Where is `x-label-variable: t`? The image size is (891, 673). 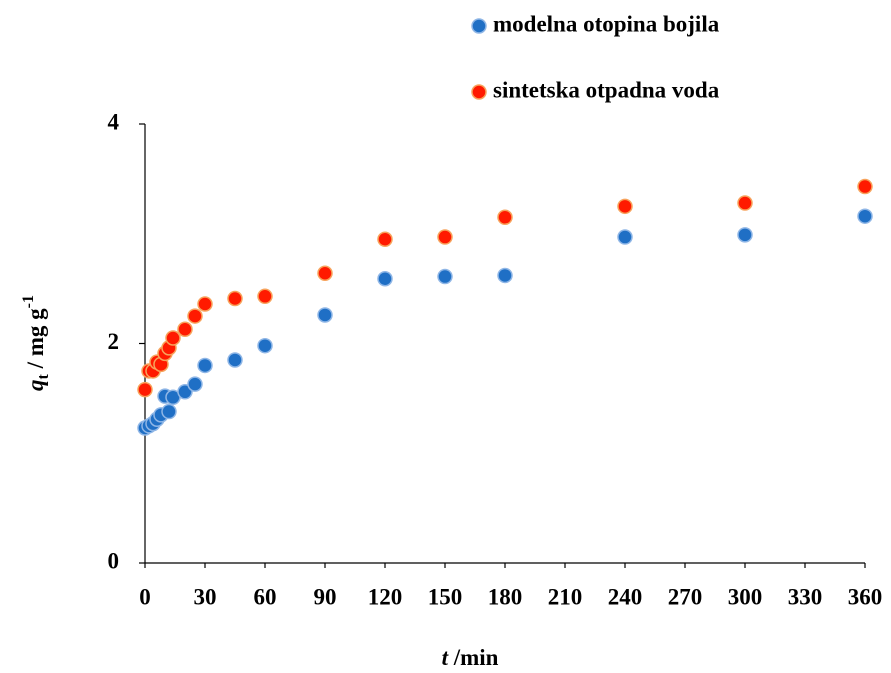
x-label-variable: t is located at coordinates (445, 657).